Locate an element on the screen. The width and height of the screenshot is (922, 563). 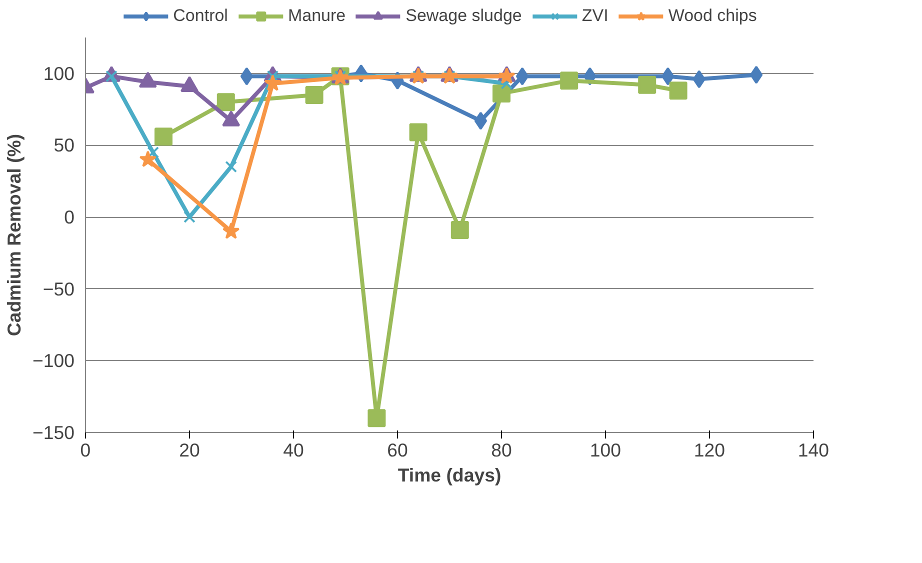
x-tick-label: 20 is located at coordinates (189, 450).